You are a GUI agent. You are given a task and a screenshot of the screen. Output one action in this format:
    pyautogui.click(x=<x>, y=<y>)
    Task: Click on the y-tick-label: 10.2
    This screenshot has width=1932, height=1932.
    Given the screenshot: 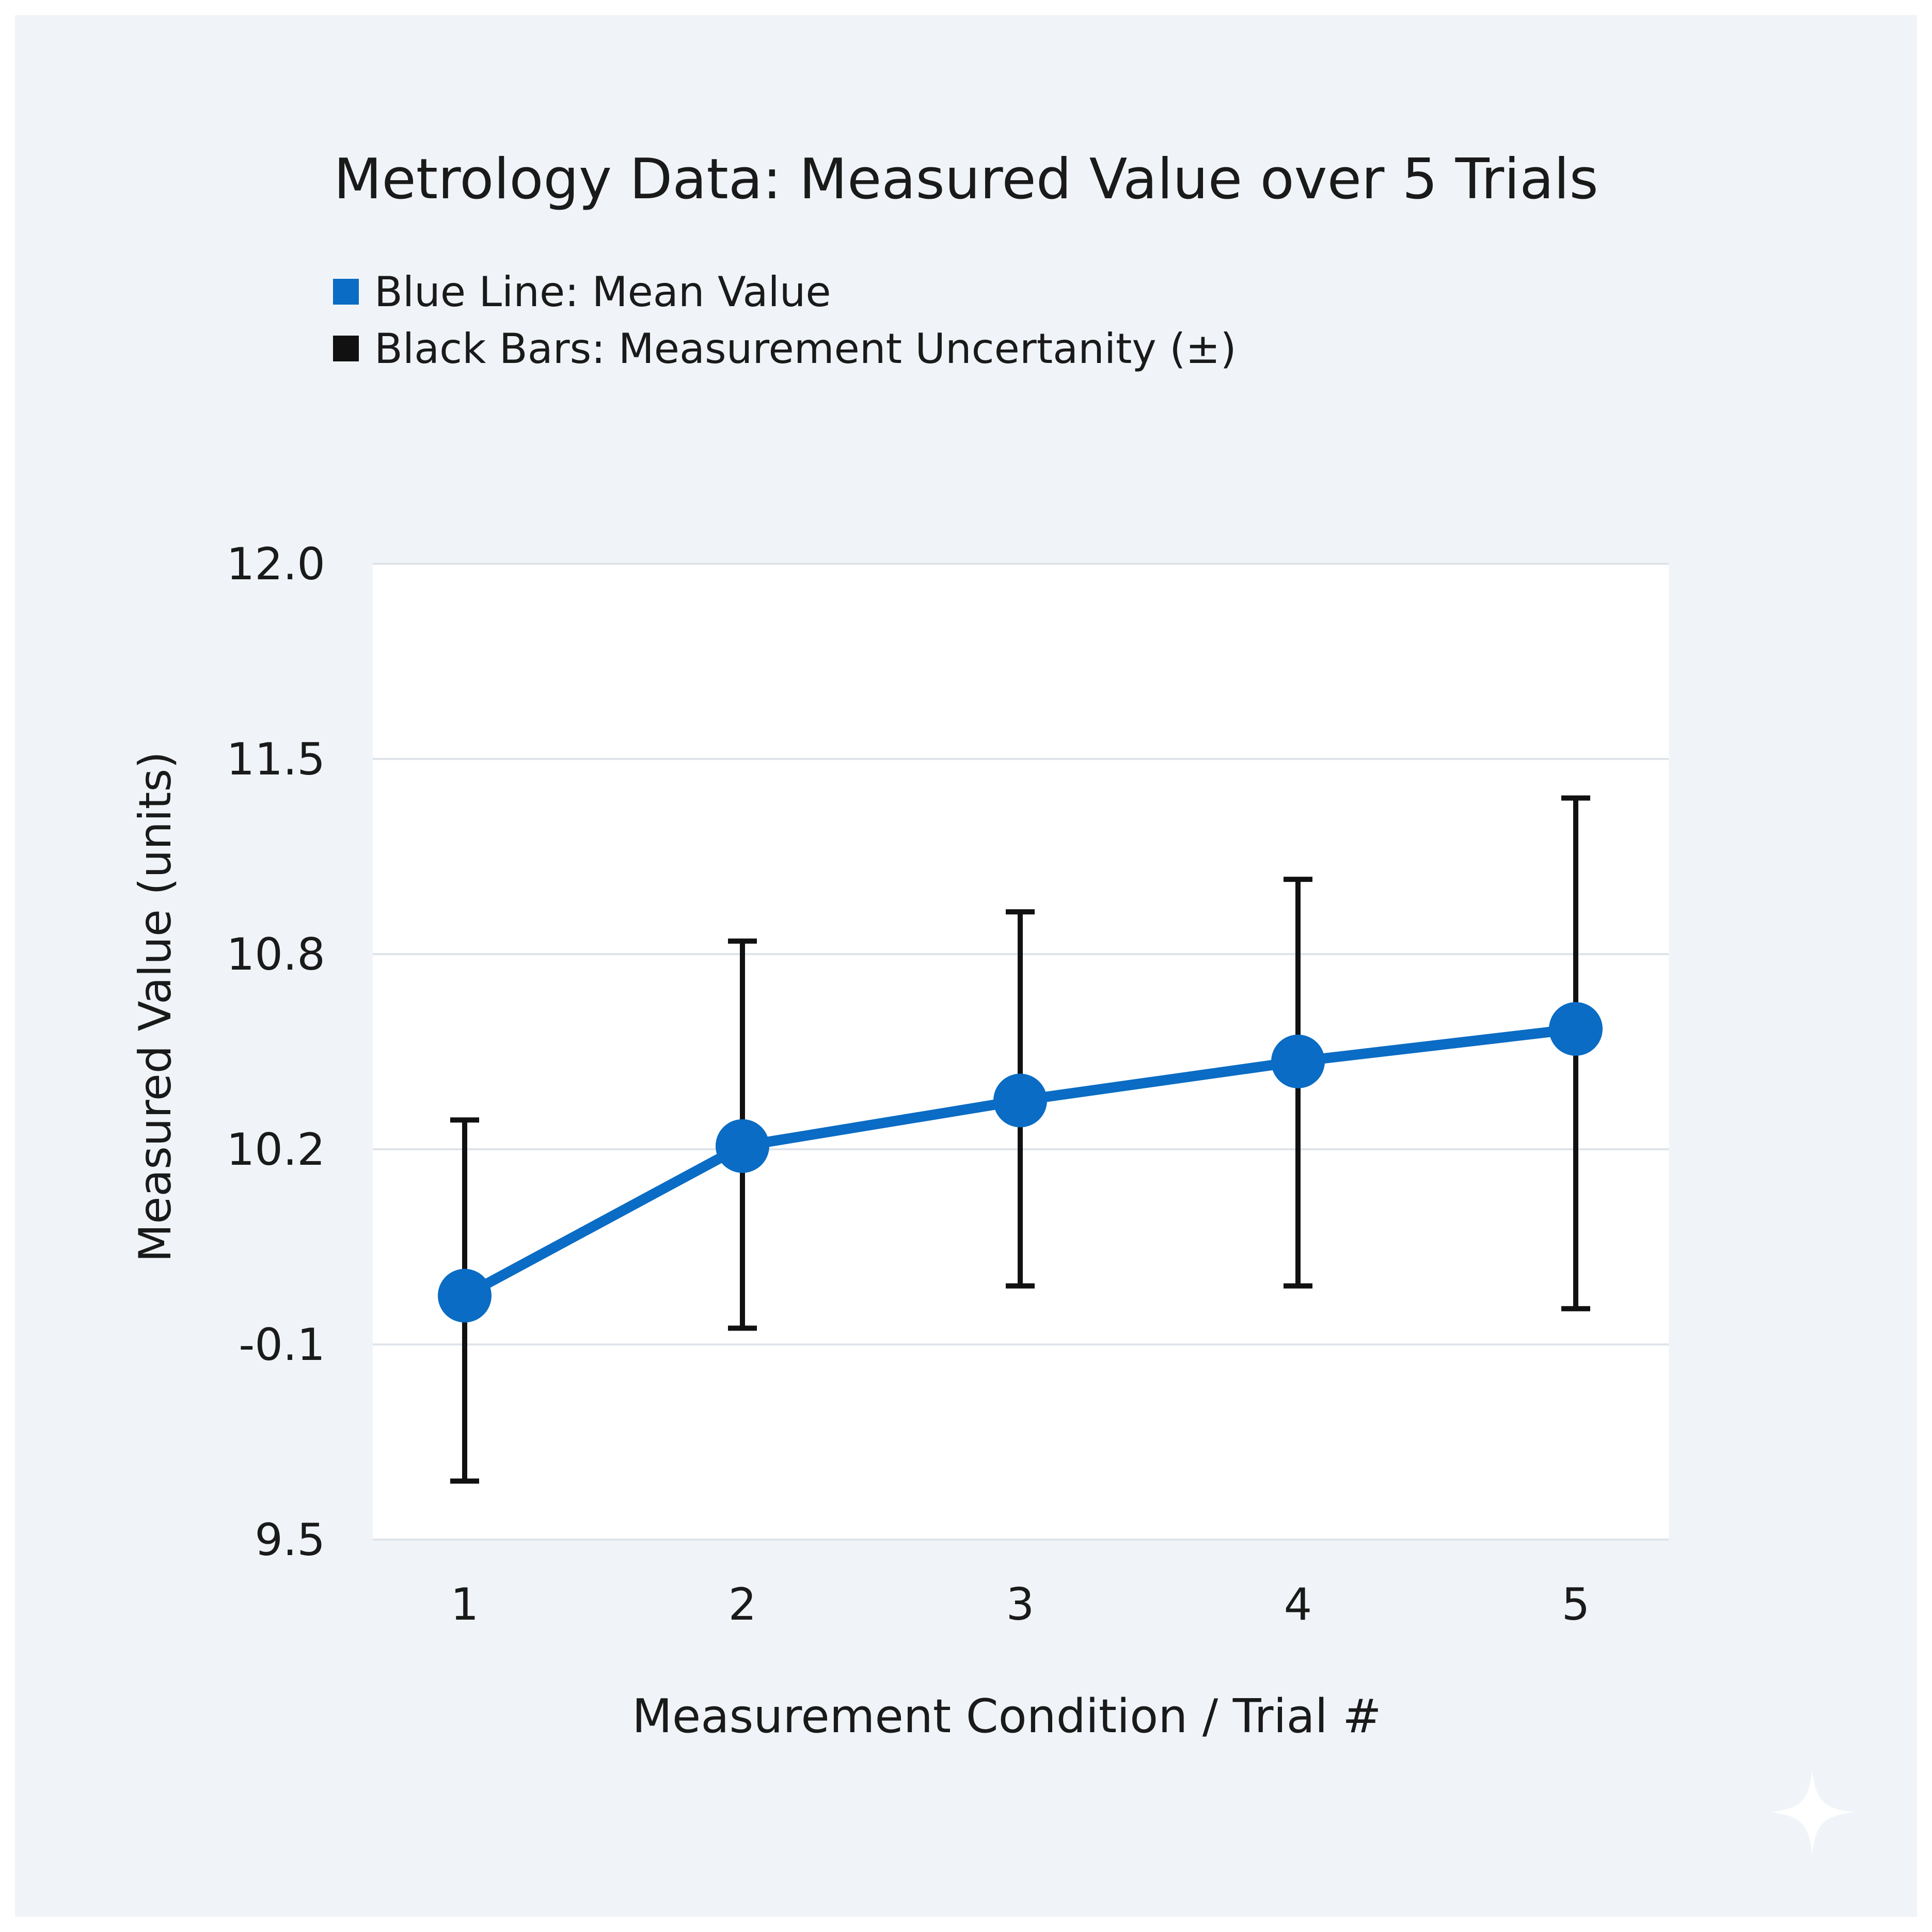 What is the action you would take?
    pyautogui.click(x=276, y=1150)
    